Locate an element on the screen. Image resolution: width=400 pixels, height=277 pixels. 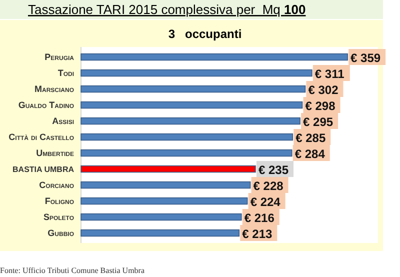
data-label: € 284 is located at coordinates (310, 154).